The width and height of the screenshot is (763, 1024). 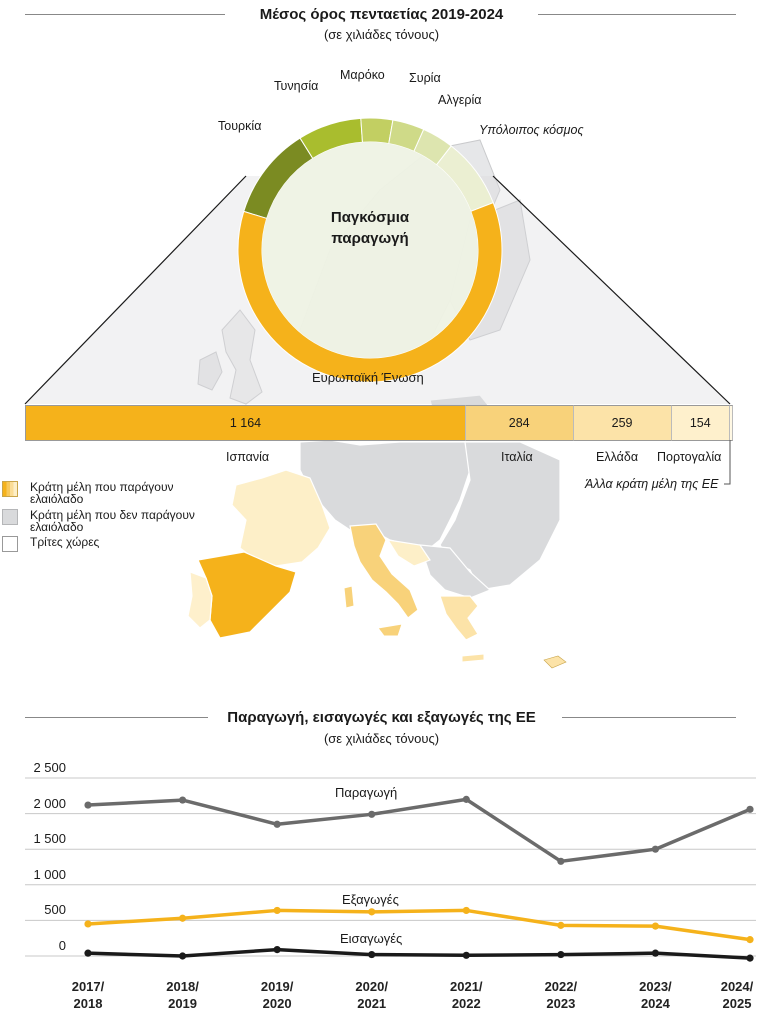 What do you see at coordinates (55, 910) in the screenshot?
I see `y-tick-label: 500` at bounding box center [55, 910].